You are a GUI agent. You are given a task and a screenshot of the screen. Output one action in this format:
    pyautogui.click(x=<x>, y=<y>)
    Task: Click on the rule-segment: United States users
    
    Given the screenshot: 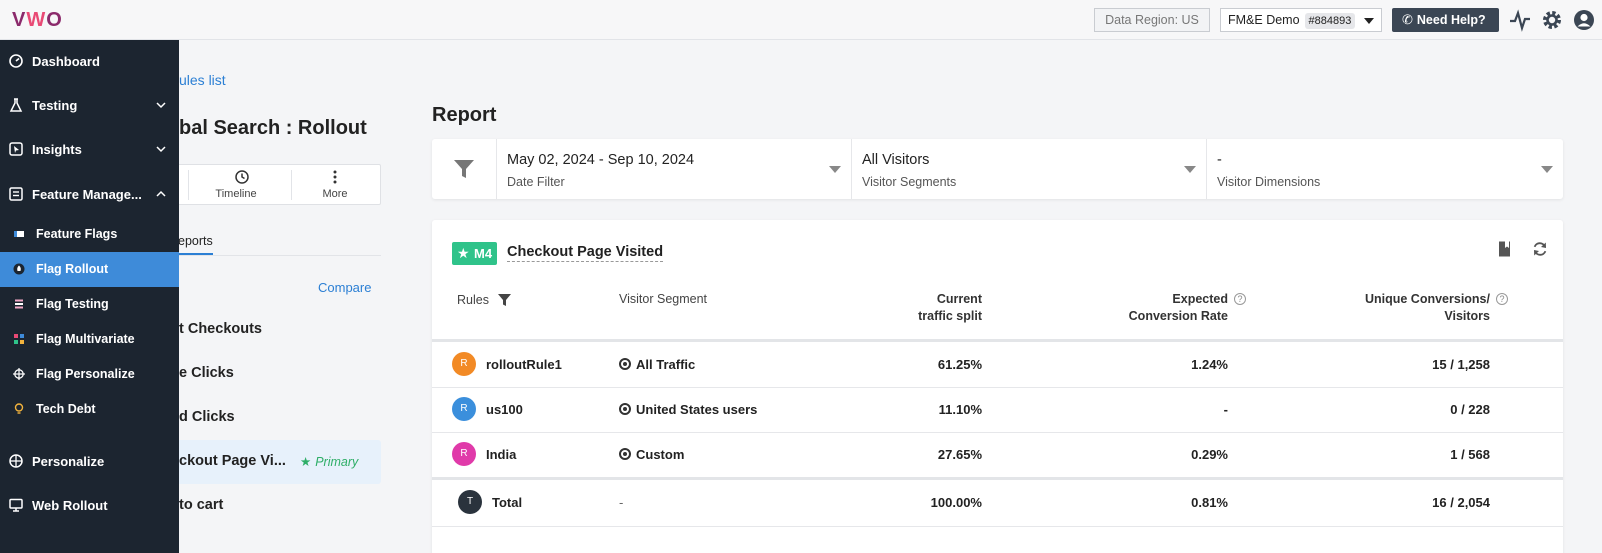 What is the action you would take?
    pyautogui.click(x=688, y=409)
    